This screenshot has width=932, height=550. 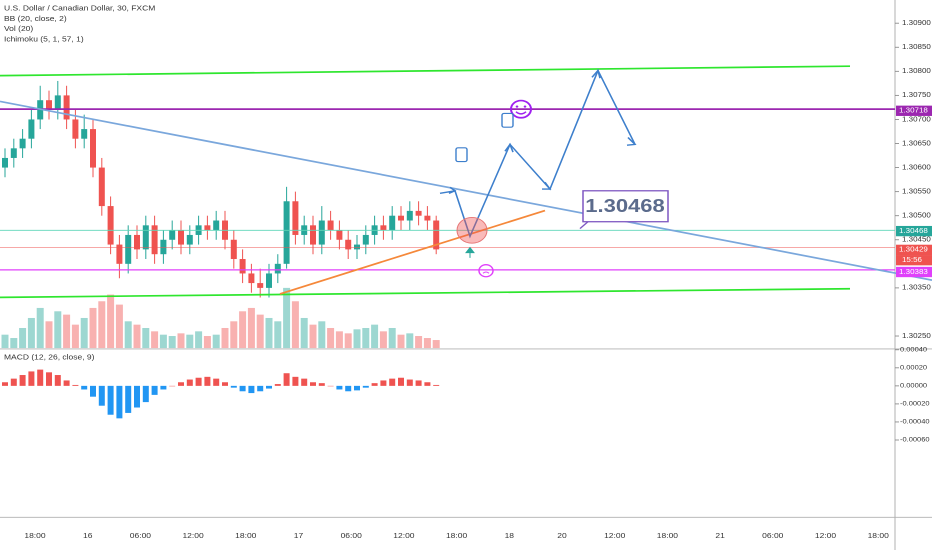 What do you see at coordinates (916, 215) in the screenshot?
I see `price-tick-label: 1.30500` at bounding box center [916, 215].